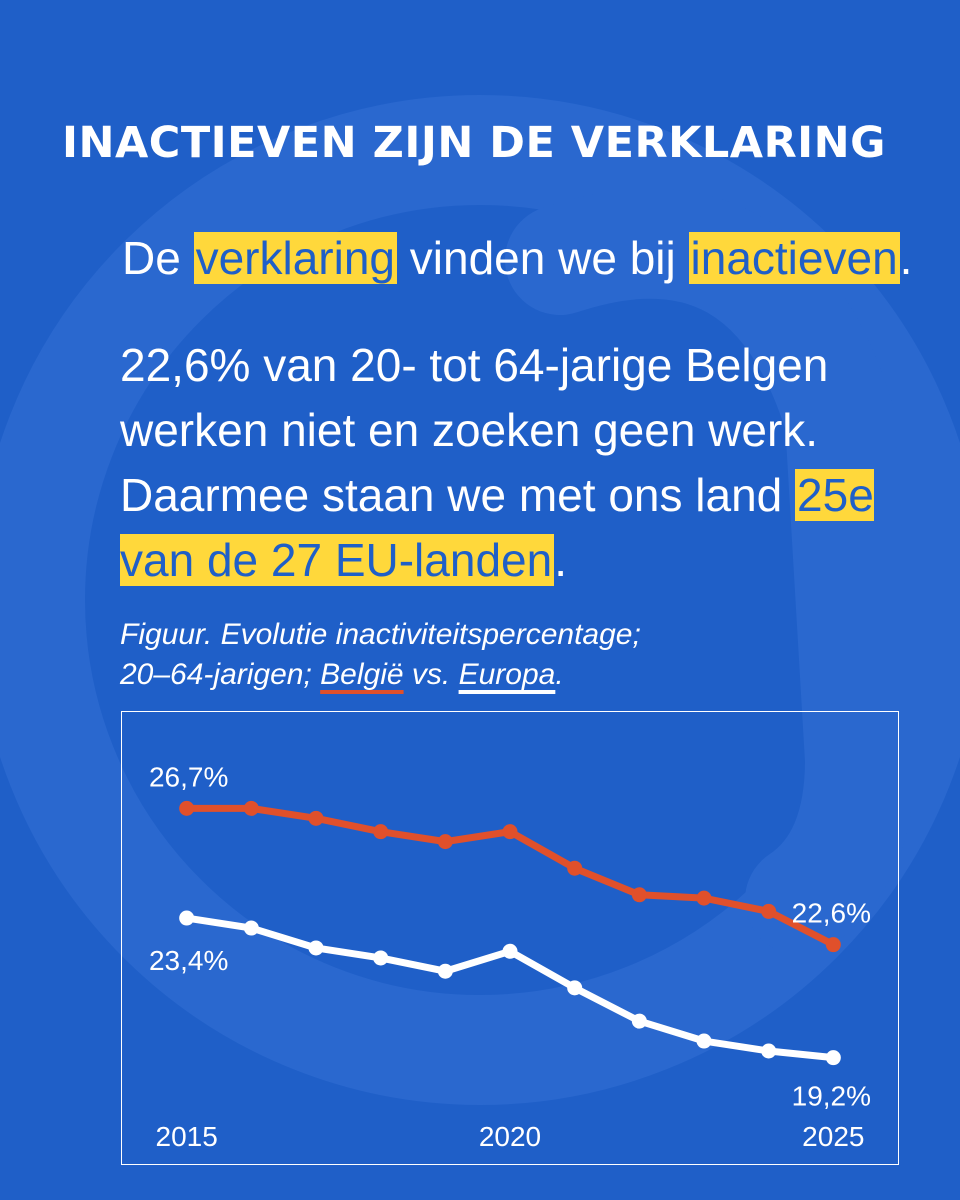 The image size is (960, 1200). Describe the element at coordinates (833, 1058) in the screenshot. I see `data-point-europa-2025` at that location.